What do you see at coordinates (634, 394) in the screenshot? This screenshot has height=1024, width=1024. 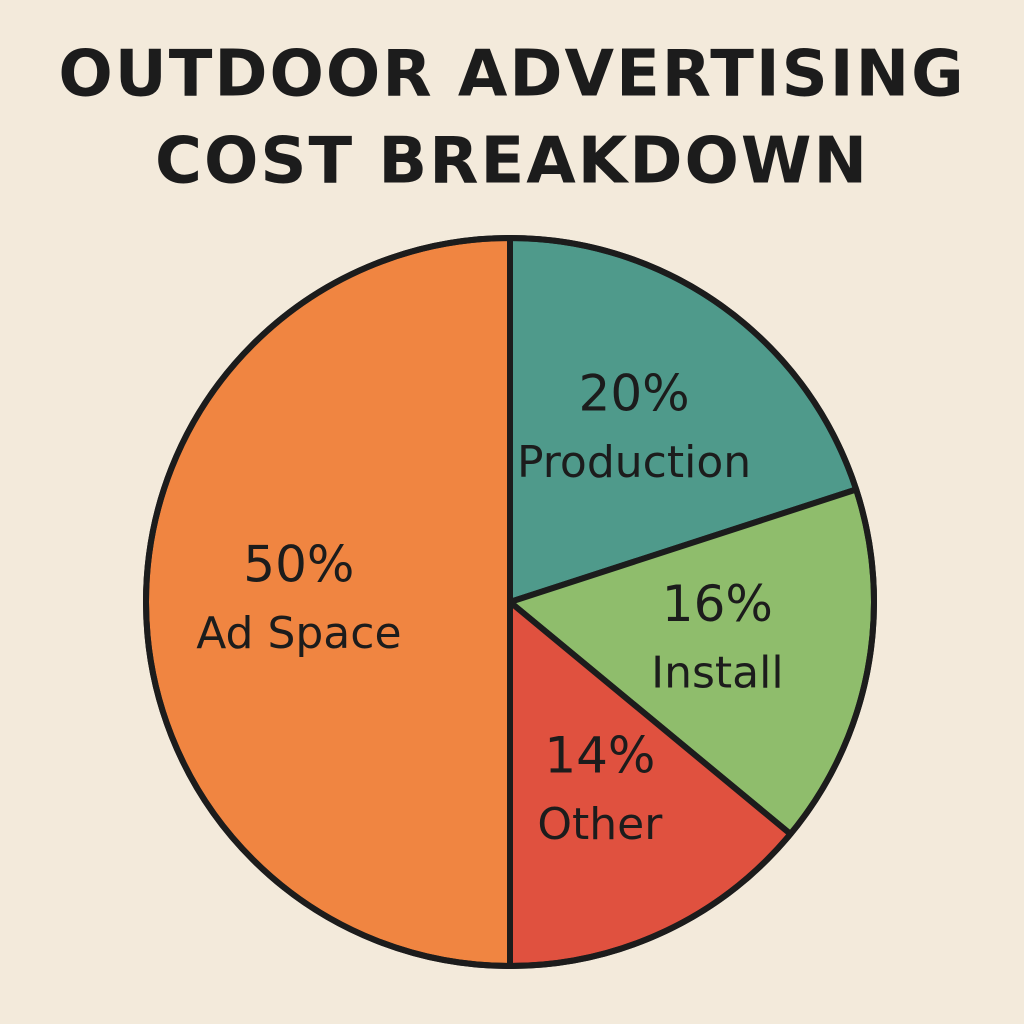 I see `data-label: 20%` at bounding box center [634, 394].